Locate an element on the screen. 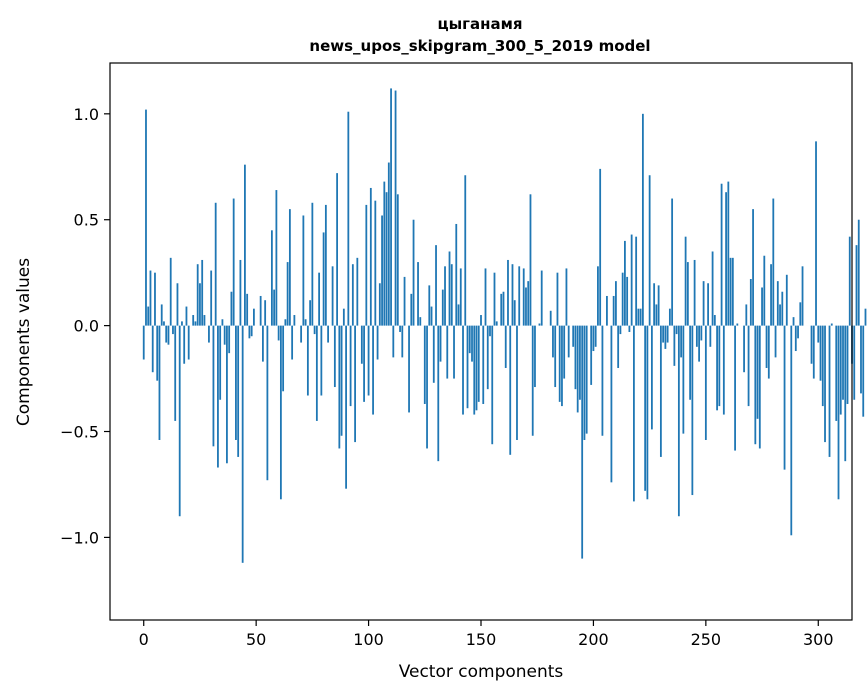 Image resolution: width=867 pixels, height=696 pixels. x-tick-label: 150 is located at coordinates (481, 639).